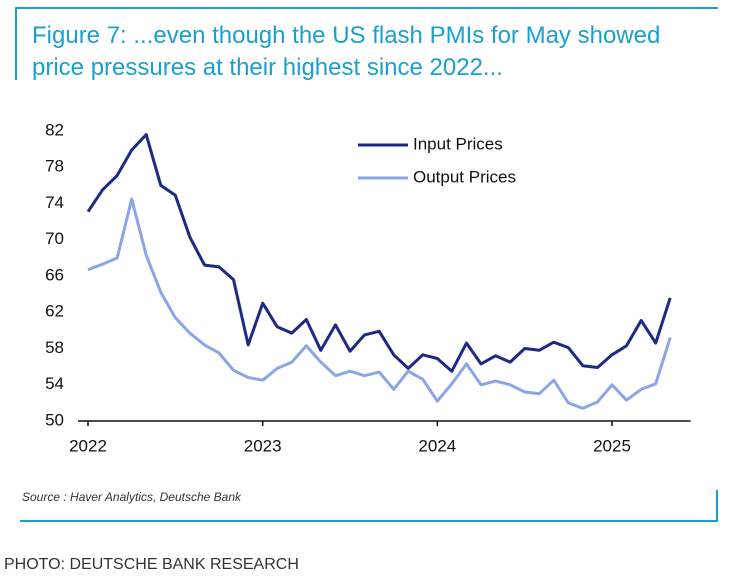  Describe the element at coordinates (458, 143) in the screenshot. I see `legend-label: Input Prices` at that location.